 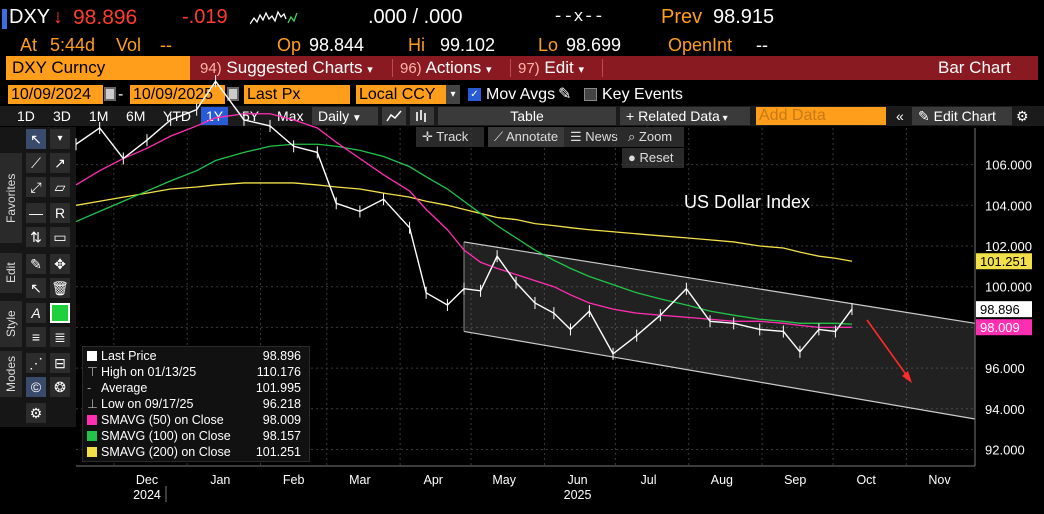 What do you see at coordinates (685, 116) in the screenshot?
I see `related-data-menu: + Related Data ▾` at bounding box center [685, 116].